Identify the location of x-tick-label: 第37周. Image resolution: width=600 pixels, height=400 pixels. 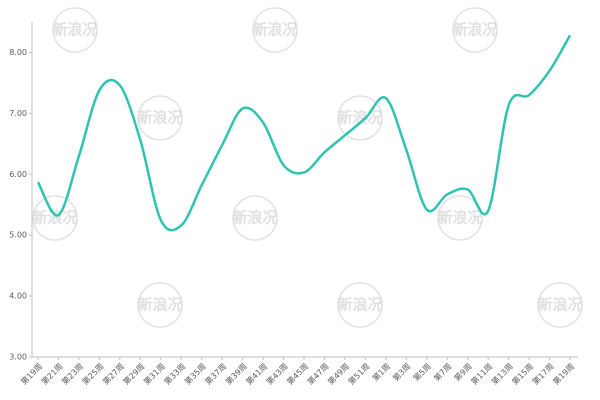
(216, 374).